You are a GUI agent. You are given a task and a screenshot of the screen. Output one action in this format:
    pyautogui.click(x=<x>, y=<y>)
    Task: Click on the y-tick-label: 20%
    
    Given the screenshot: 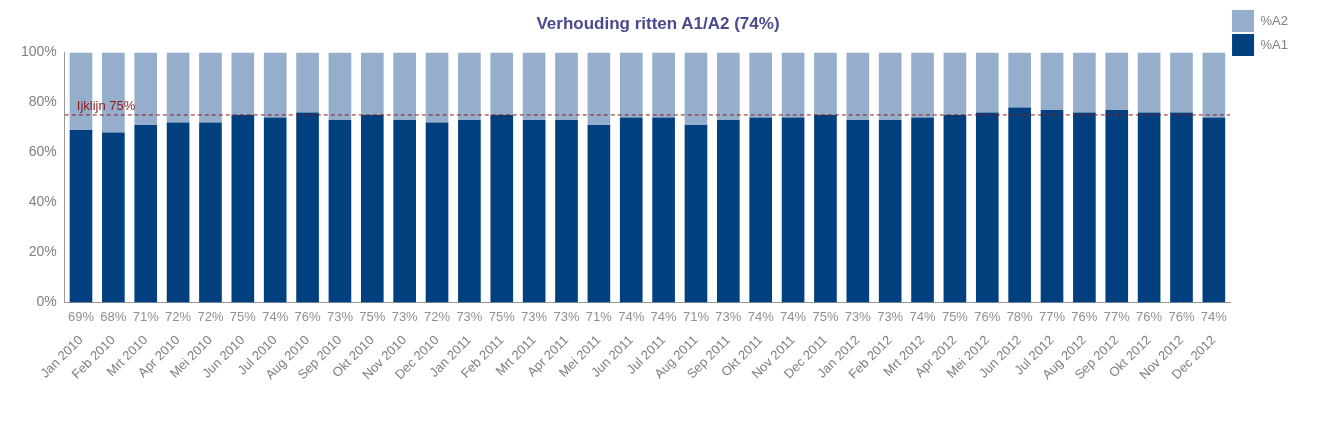 What is the action you would take?
    pyautogui.click(x=42, y=251)
    